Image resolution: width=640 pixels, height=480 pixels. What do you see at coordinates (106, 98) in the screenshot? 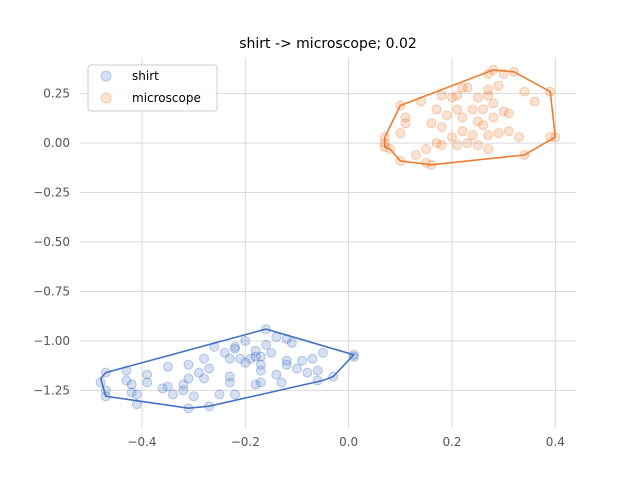
I see `legend-marker-microscope` at bounding box center [106, 98].